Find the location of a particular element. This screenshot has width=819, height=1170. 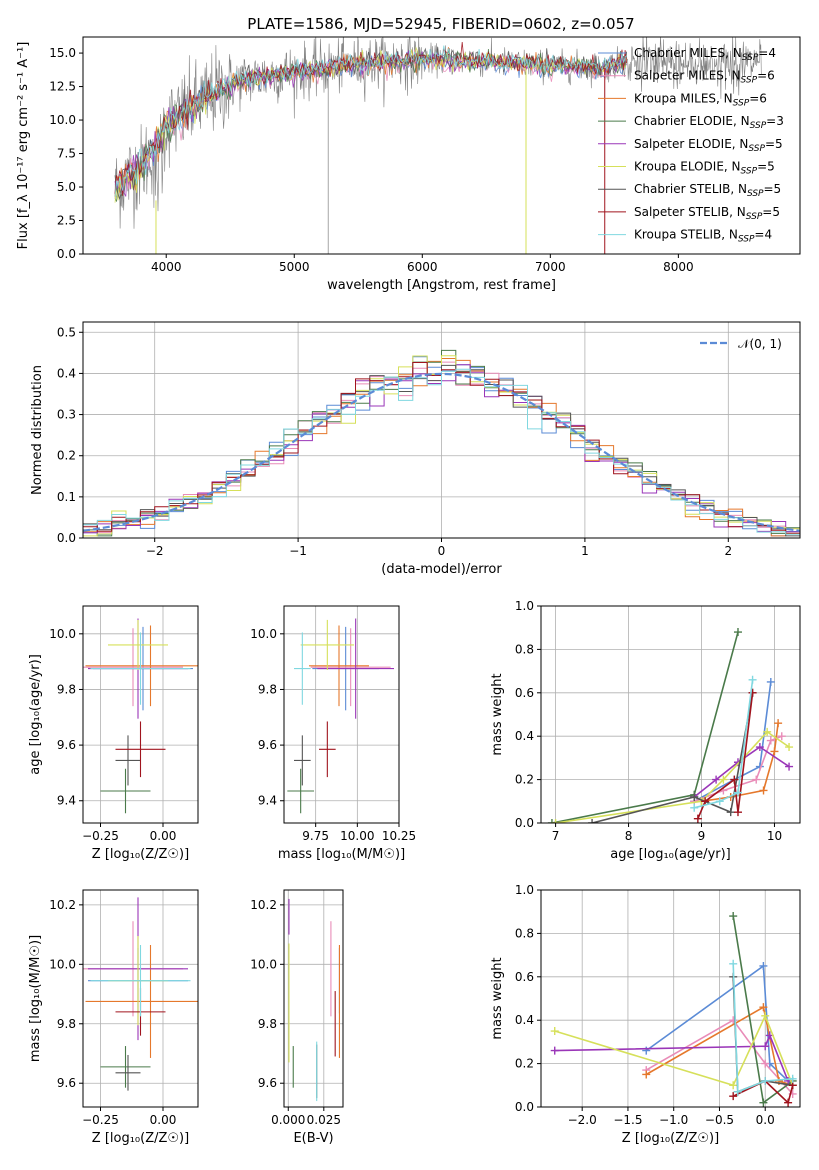

mass-vs-Z-ylabel: mass [log₁₀(M/M☉)] is located at coordinates (35, 998).